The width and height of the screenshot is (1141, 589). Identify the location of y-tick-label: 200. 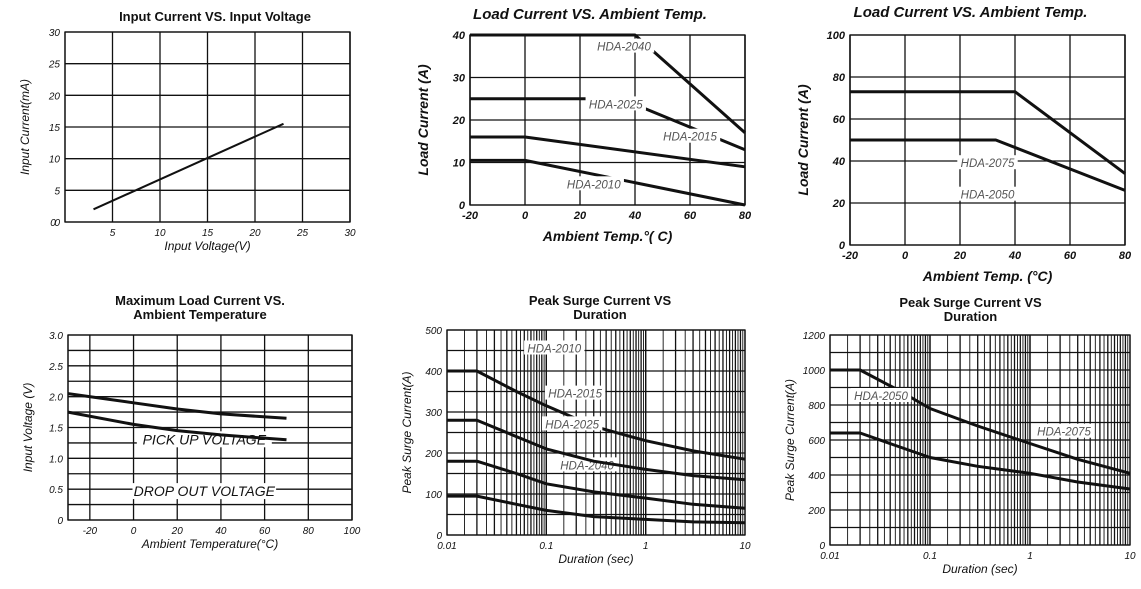
(433, 454).